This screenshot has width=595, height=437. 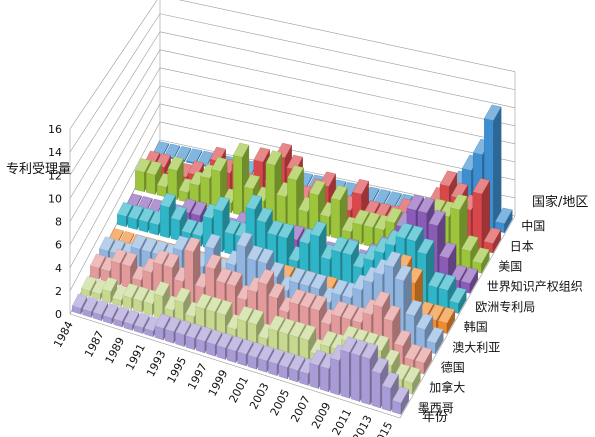 What do you see at coordinates (436, 408) in the screenshot?
I see `series-label: 墨西哥` at bounding box center [436, 408].